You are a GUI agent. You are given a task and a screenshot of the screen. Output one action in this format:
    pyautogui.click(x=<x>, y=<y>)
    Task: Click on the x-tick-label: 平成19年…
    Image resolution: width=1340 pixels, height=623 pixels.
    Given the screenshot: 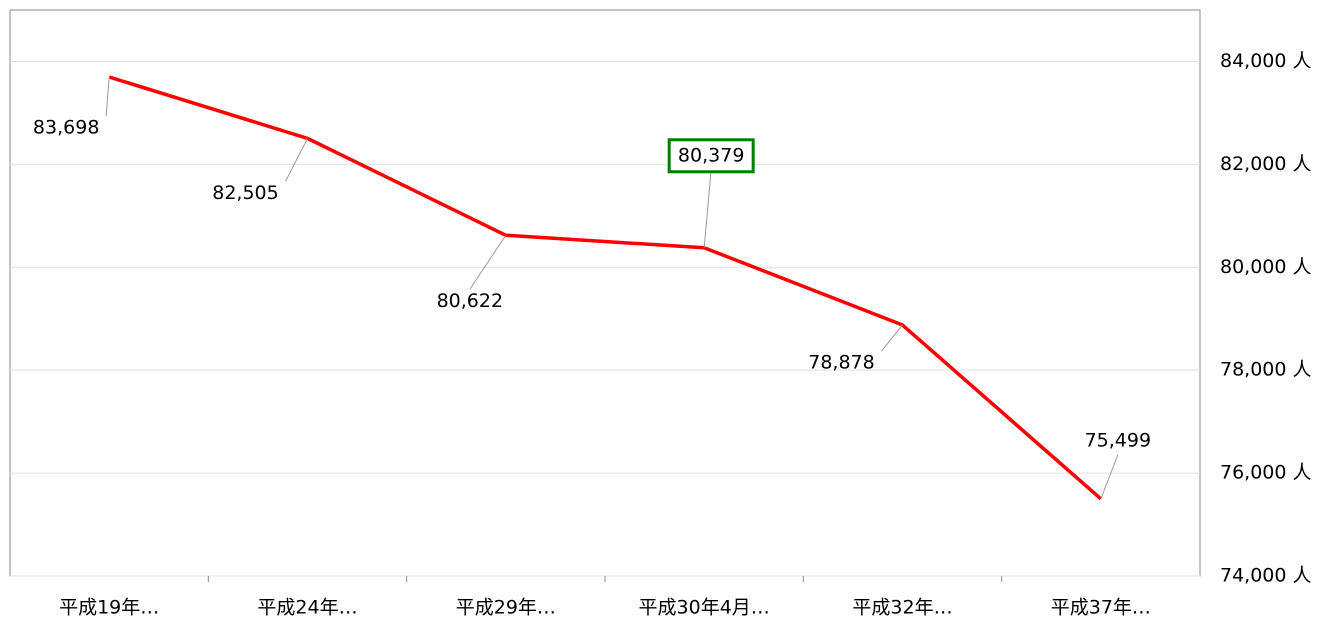 What is the action you would take?
    pyautogui.click(x=109, y=608)
    